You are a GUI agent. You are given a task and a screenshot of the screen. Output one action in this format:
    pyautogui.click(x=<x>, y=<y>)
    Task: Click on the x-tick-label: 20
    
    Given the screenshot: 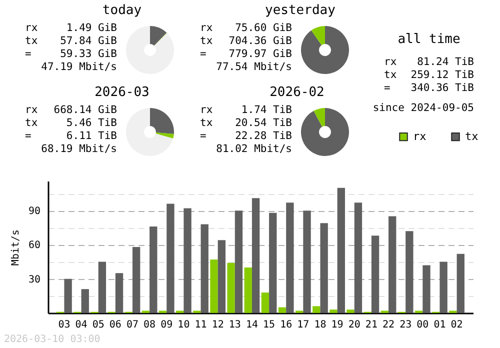 What is the action you would take?
    pyautogui.click(x=354, y=325)
    